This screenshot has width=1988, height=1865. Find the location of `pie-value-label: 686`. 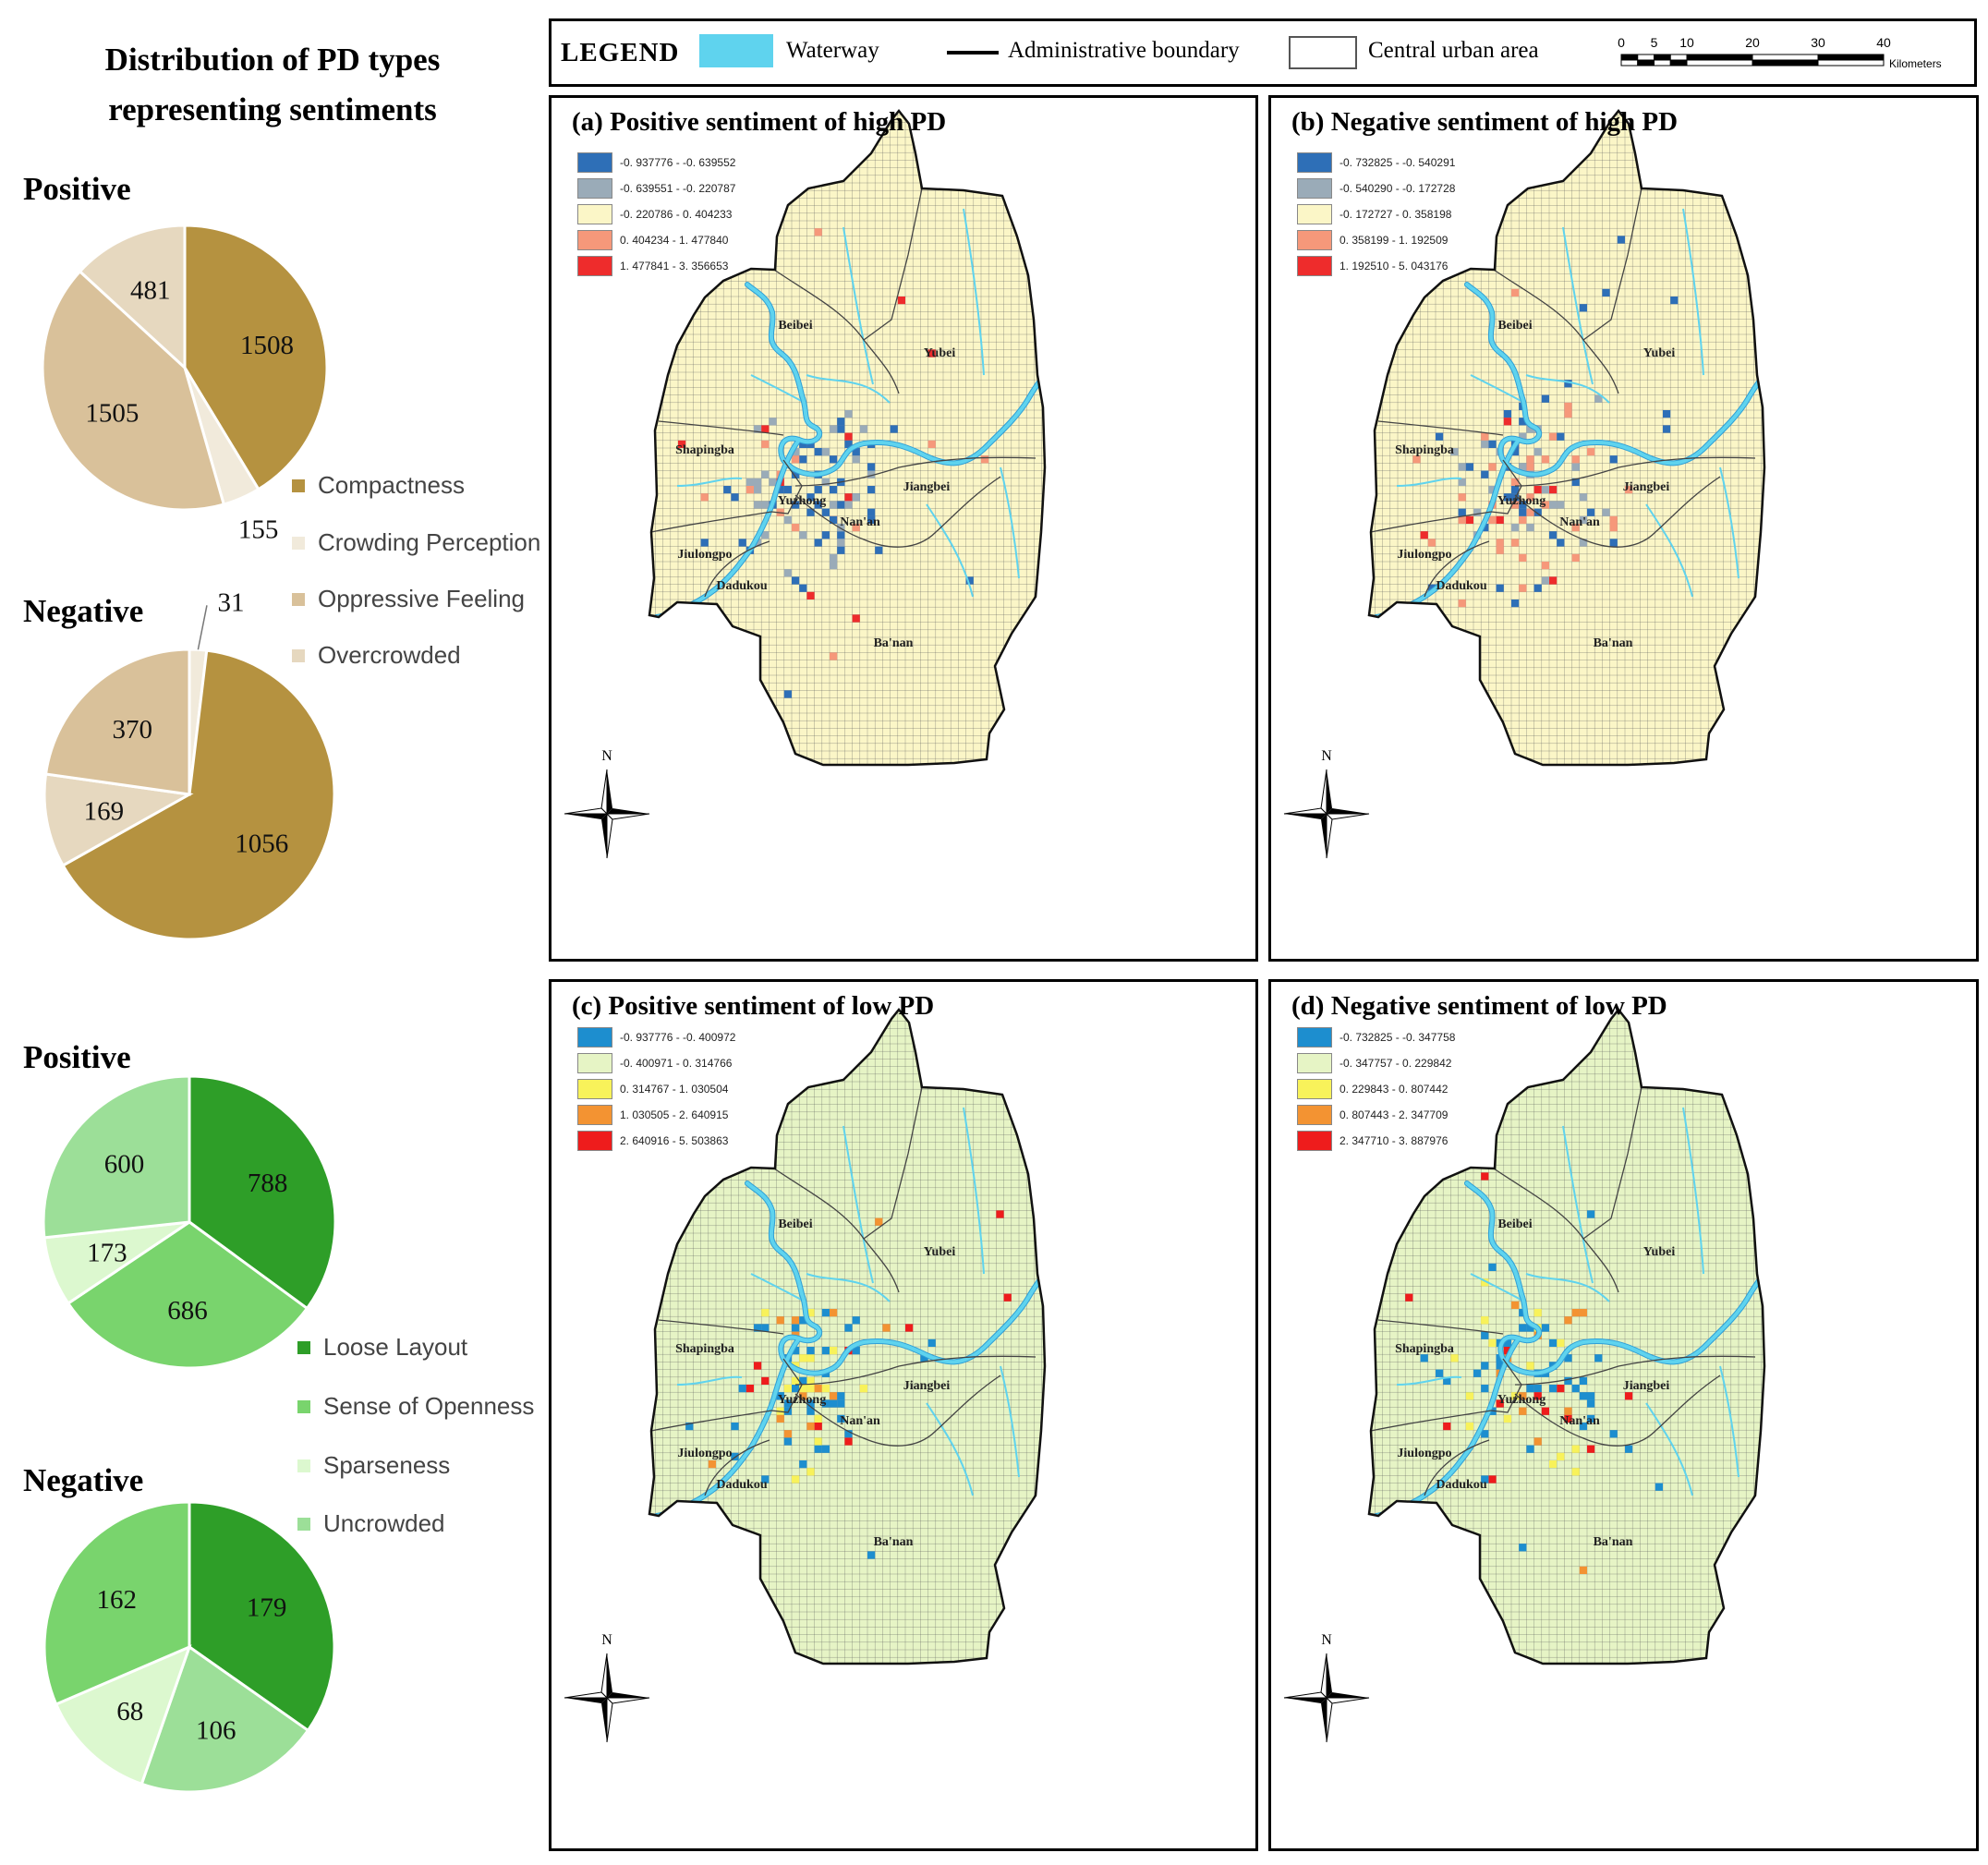

pie-value-label: 686 is located at coordinates (187, 1311).